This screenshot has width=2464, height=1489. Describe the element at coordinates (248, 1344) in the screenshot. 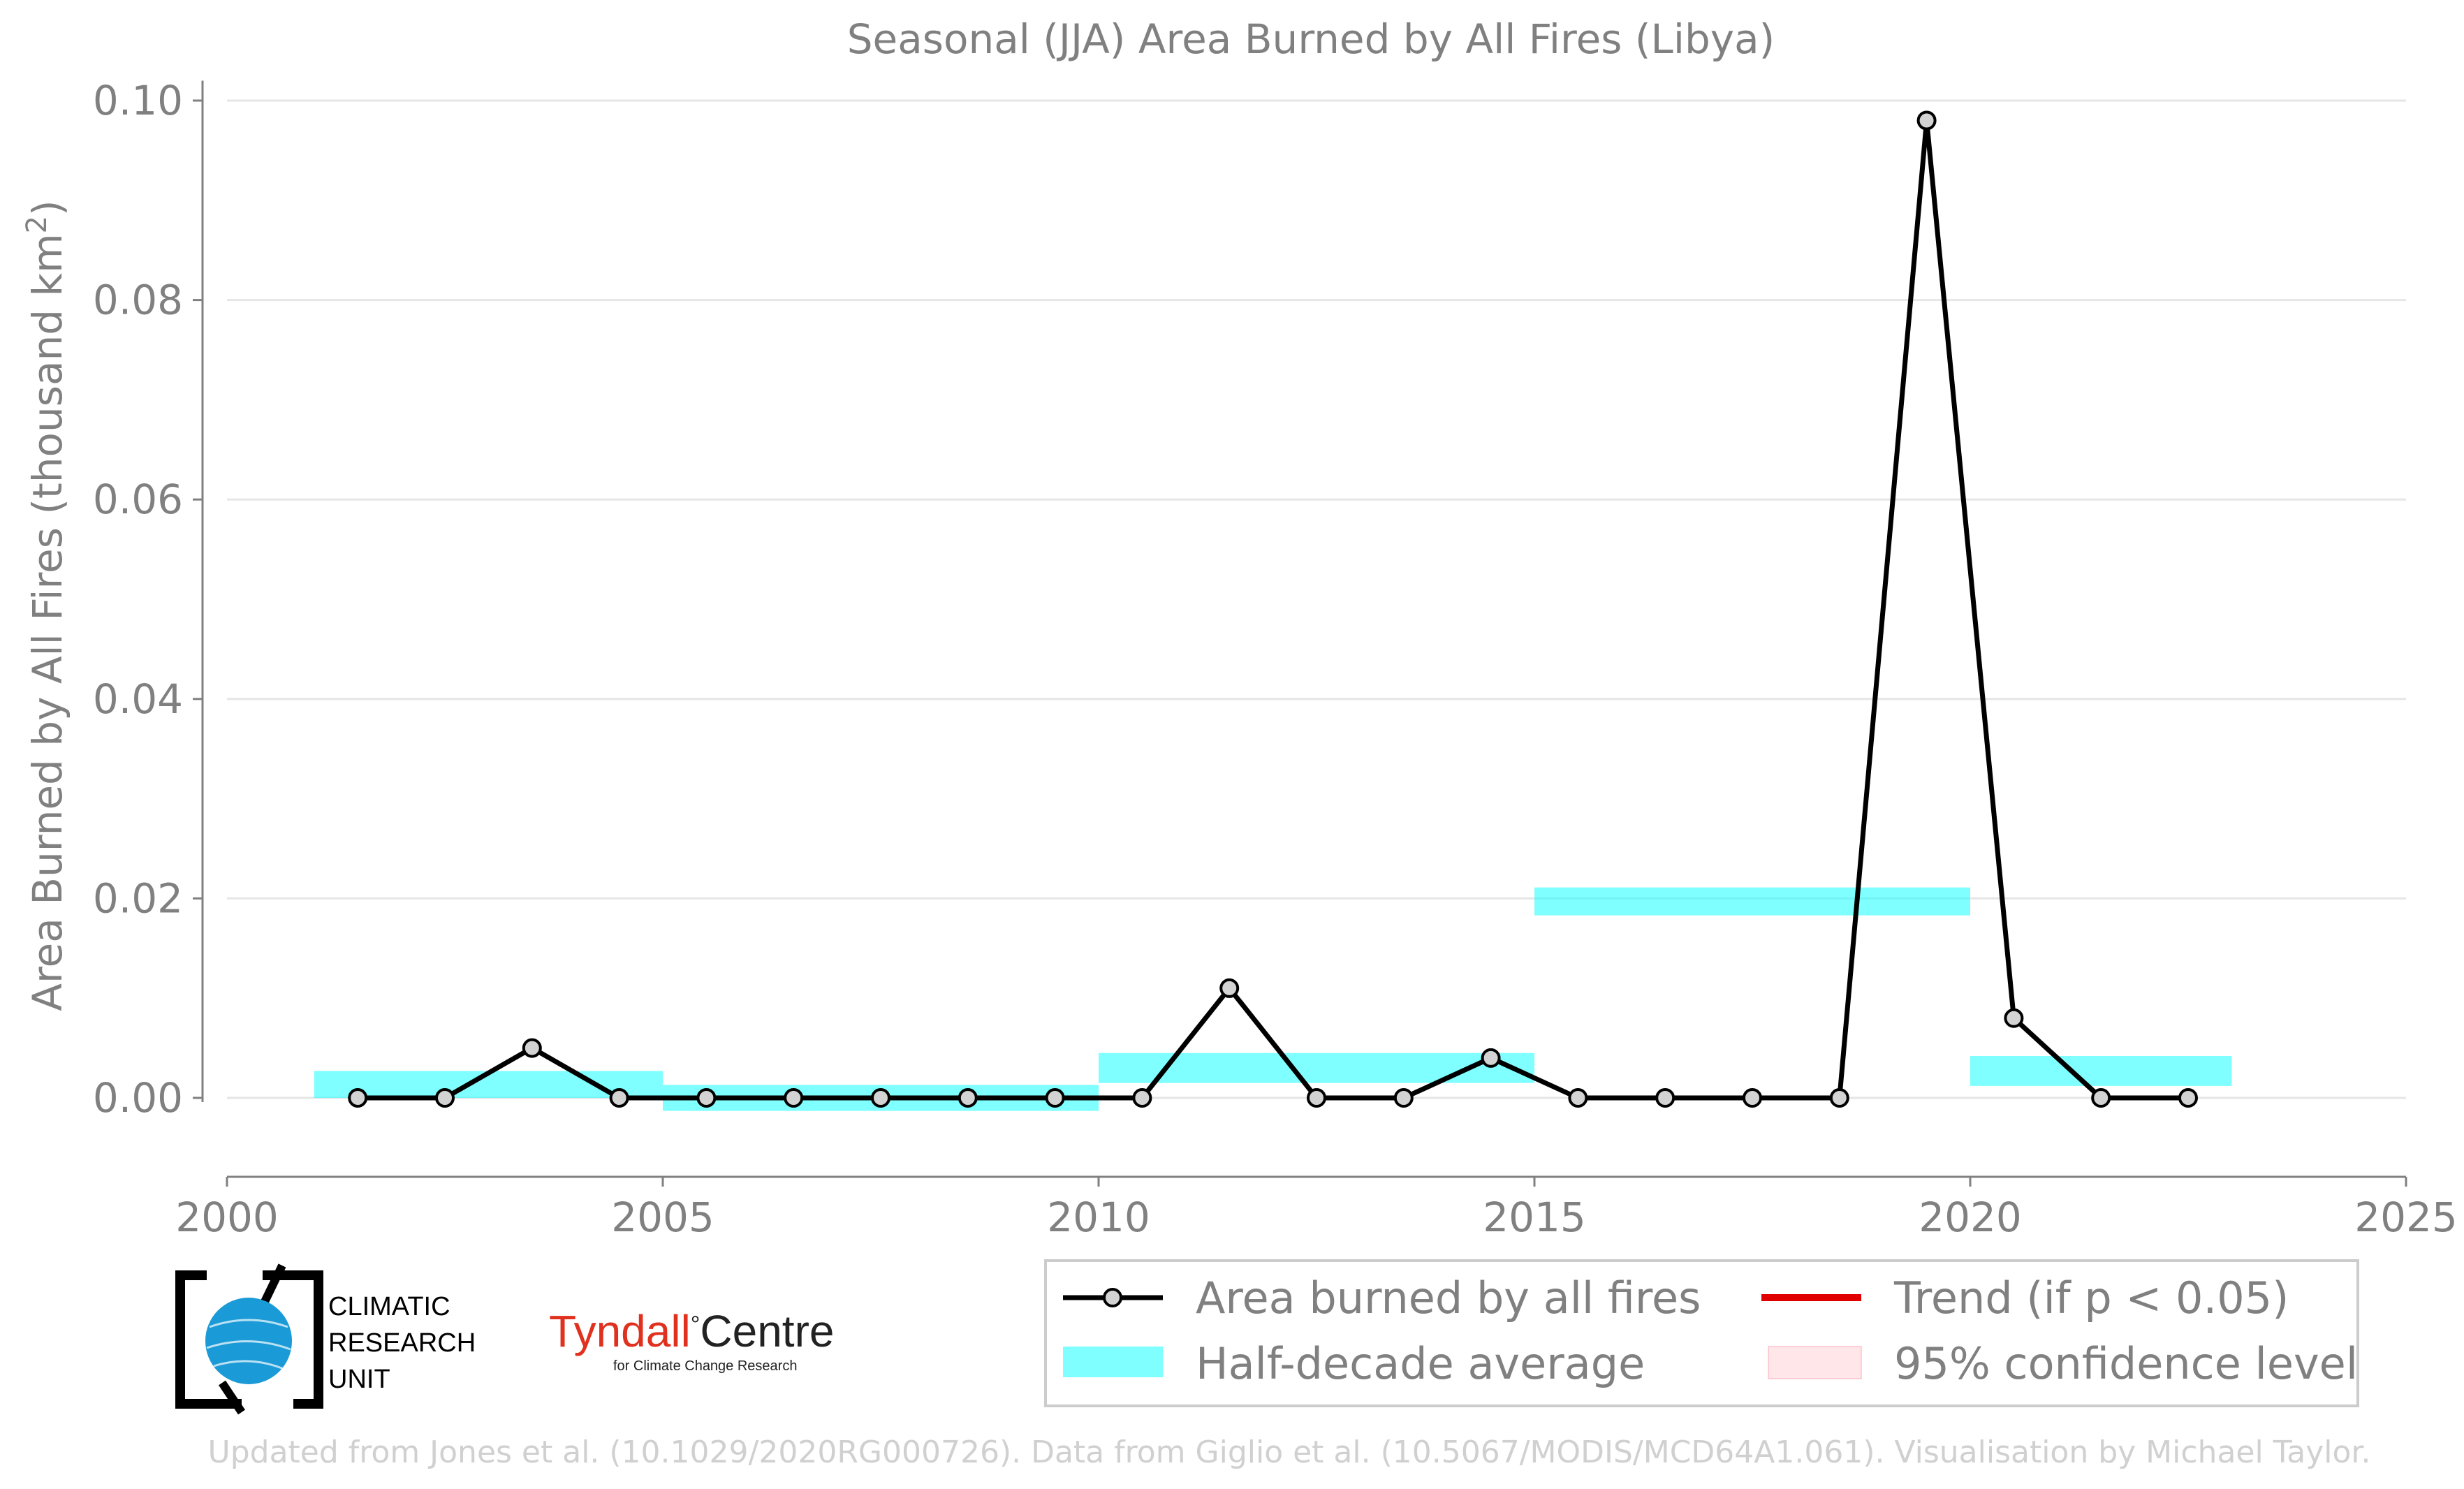

I see `cru-logo-globe-lines` at that location.